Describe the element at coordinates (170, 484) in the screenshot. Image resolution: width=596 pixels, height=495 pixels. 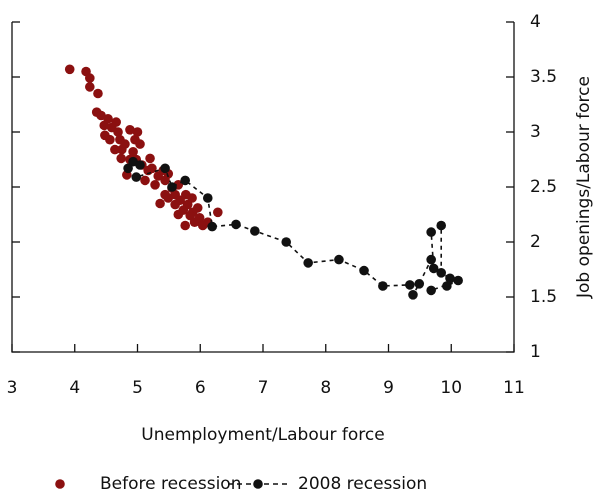
I see `legend-label: Before recession` at that location.